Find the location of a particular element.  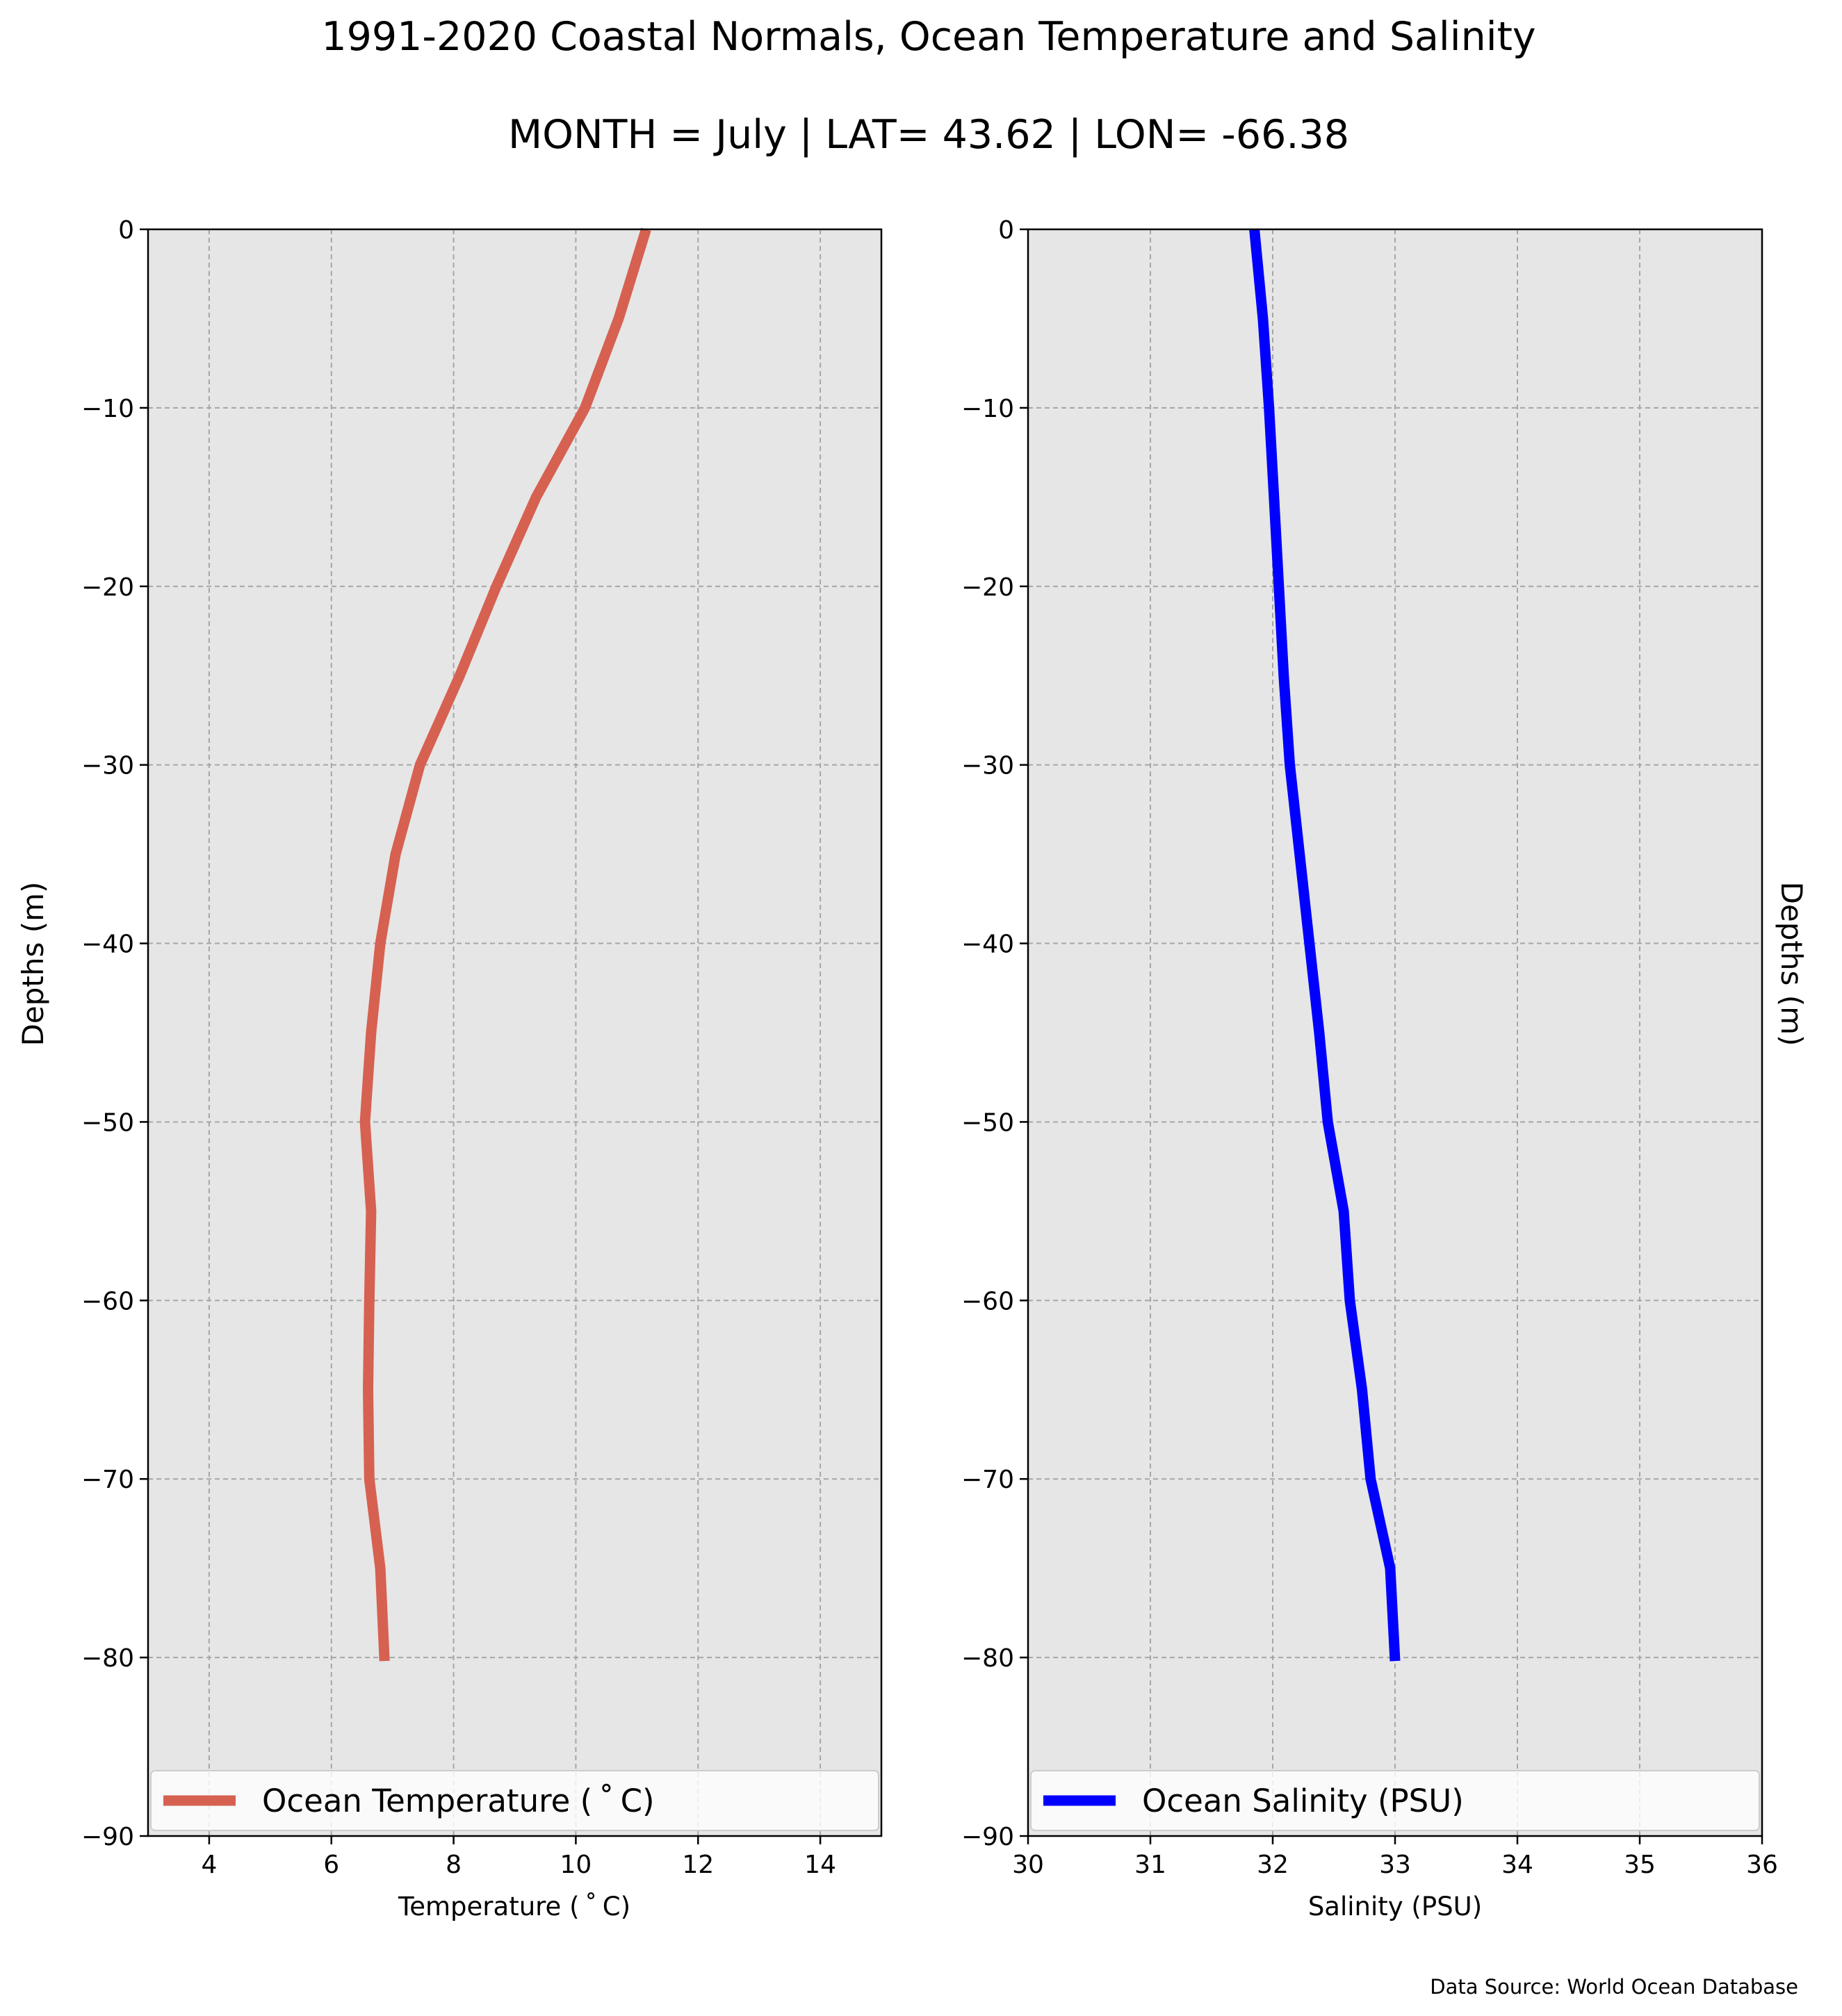

salinity-ytick-label: −60 is located at coordinates (988, 1302).